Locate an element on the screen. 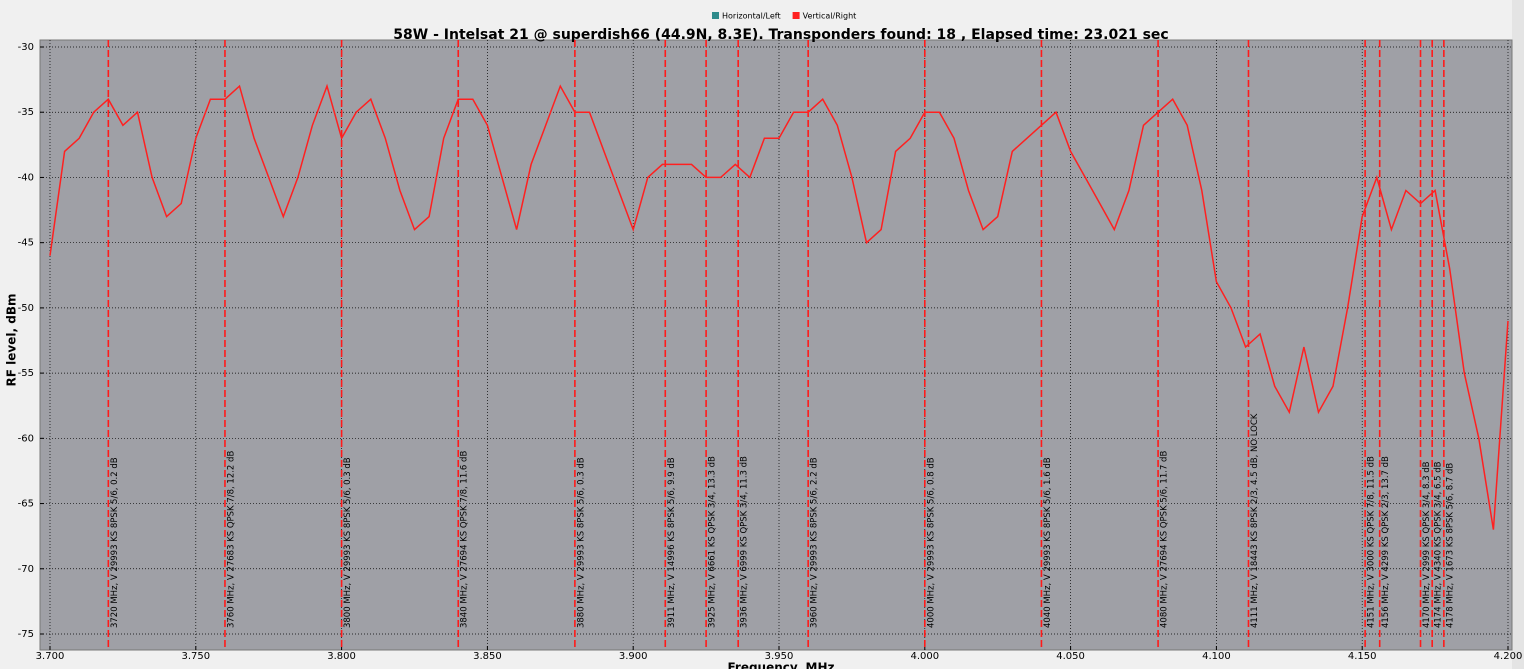  x-tick-label: 4.200 is located at coordinates (1508, 656).